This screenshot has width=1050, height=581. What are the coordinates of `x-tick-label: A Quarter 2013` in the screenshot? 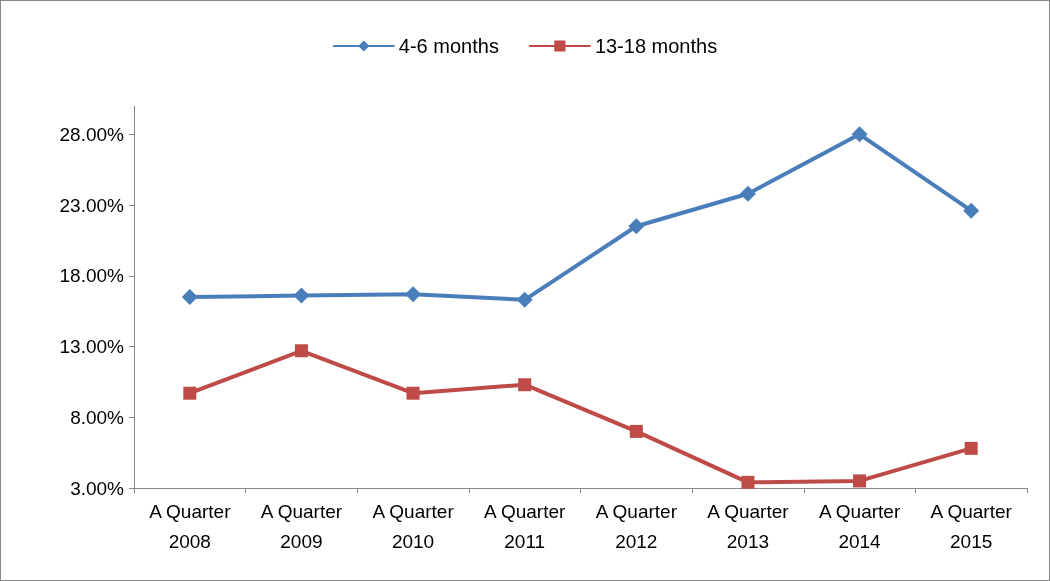 It's located at (748, 526).